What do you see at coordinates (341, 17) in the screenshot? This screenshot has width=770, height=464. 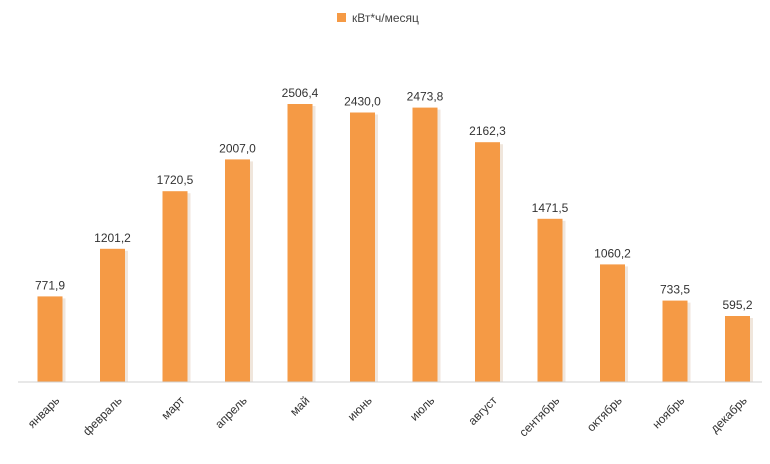 I see `legend-swatch` at bounding box center [341, 17].